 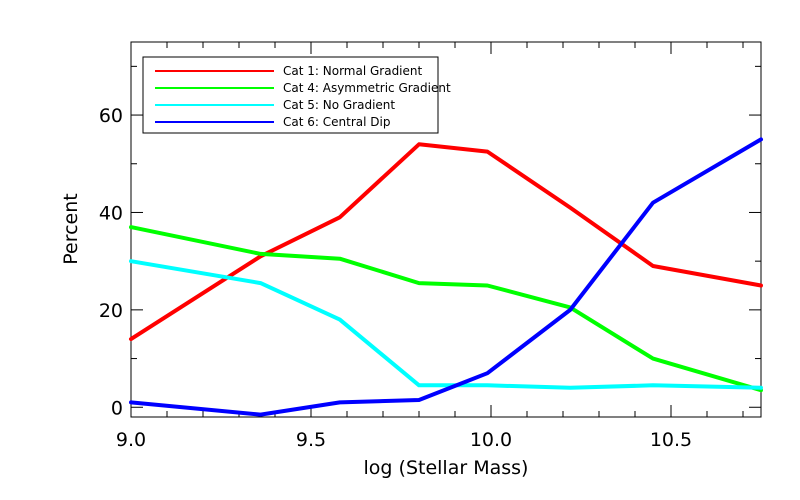 What do you see at coordinates (117, 408) in the screenshot?
I see `y-tick-label: 0` at bounding box center [117, 408].